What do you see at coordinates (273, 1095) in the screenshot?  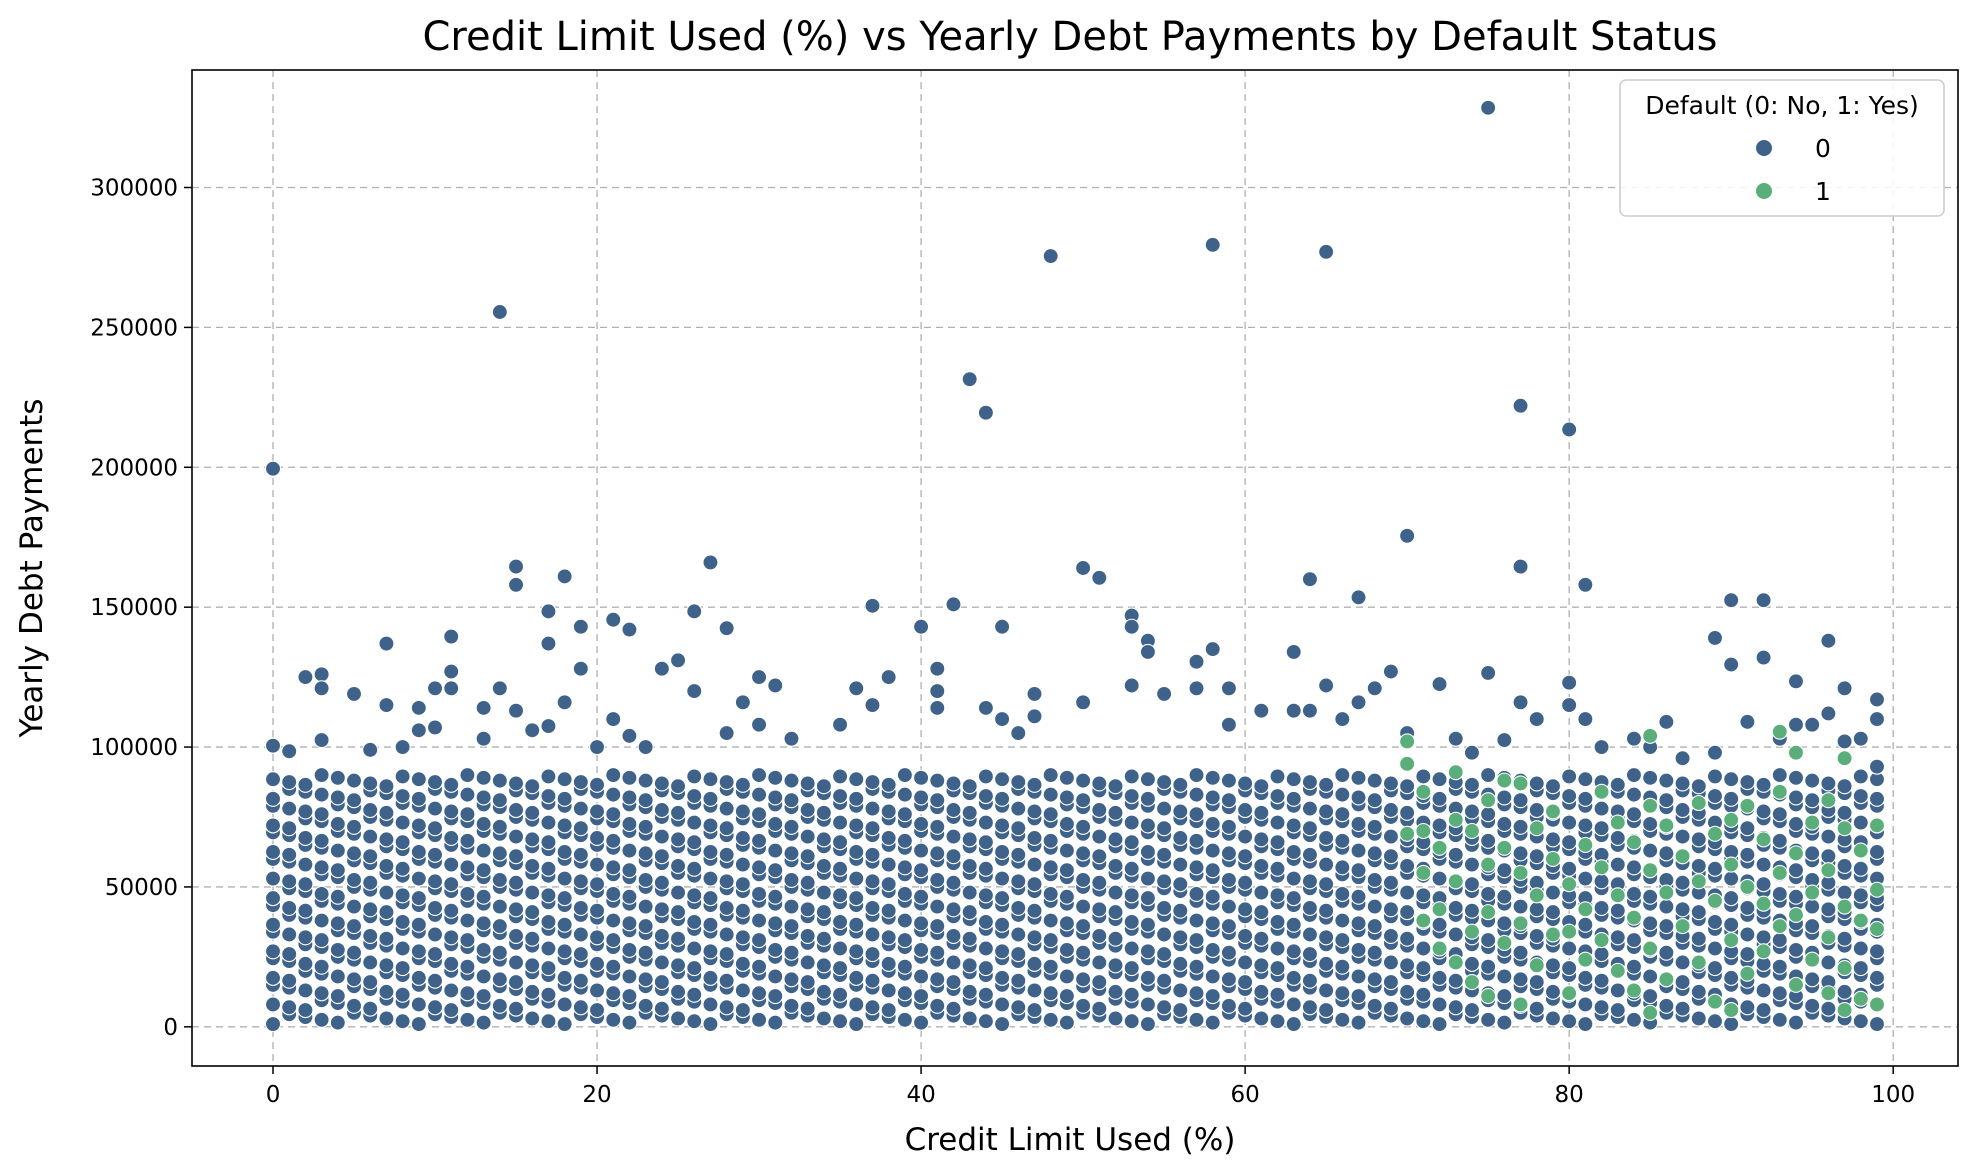 I see `x-tick-label: 0` at bounding box center [273, 1095].